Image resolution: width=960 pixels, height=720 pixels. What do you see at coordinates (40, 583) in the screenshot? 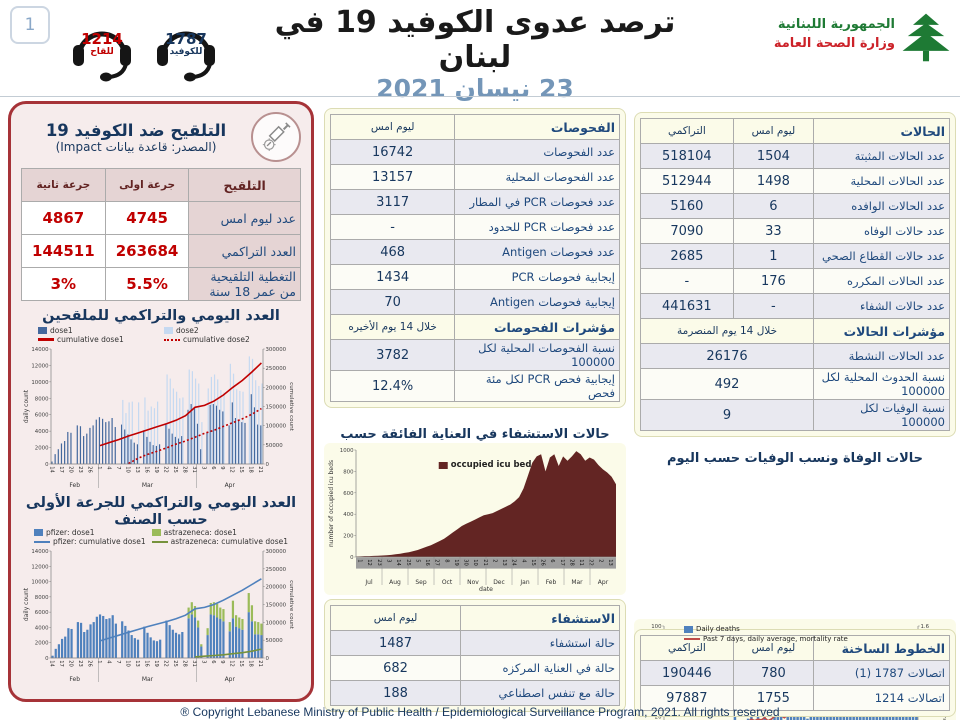
I see `svg-text: 10000` at bounding box center [40, 583].